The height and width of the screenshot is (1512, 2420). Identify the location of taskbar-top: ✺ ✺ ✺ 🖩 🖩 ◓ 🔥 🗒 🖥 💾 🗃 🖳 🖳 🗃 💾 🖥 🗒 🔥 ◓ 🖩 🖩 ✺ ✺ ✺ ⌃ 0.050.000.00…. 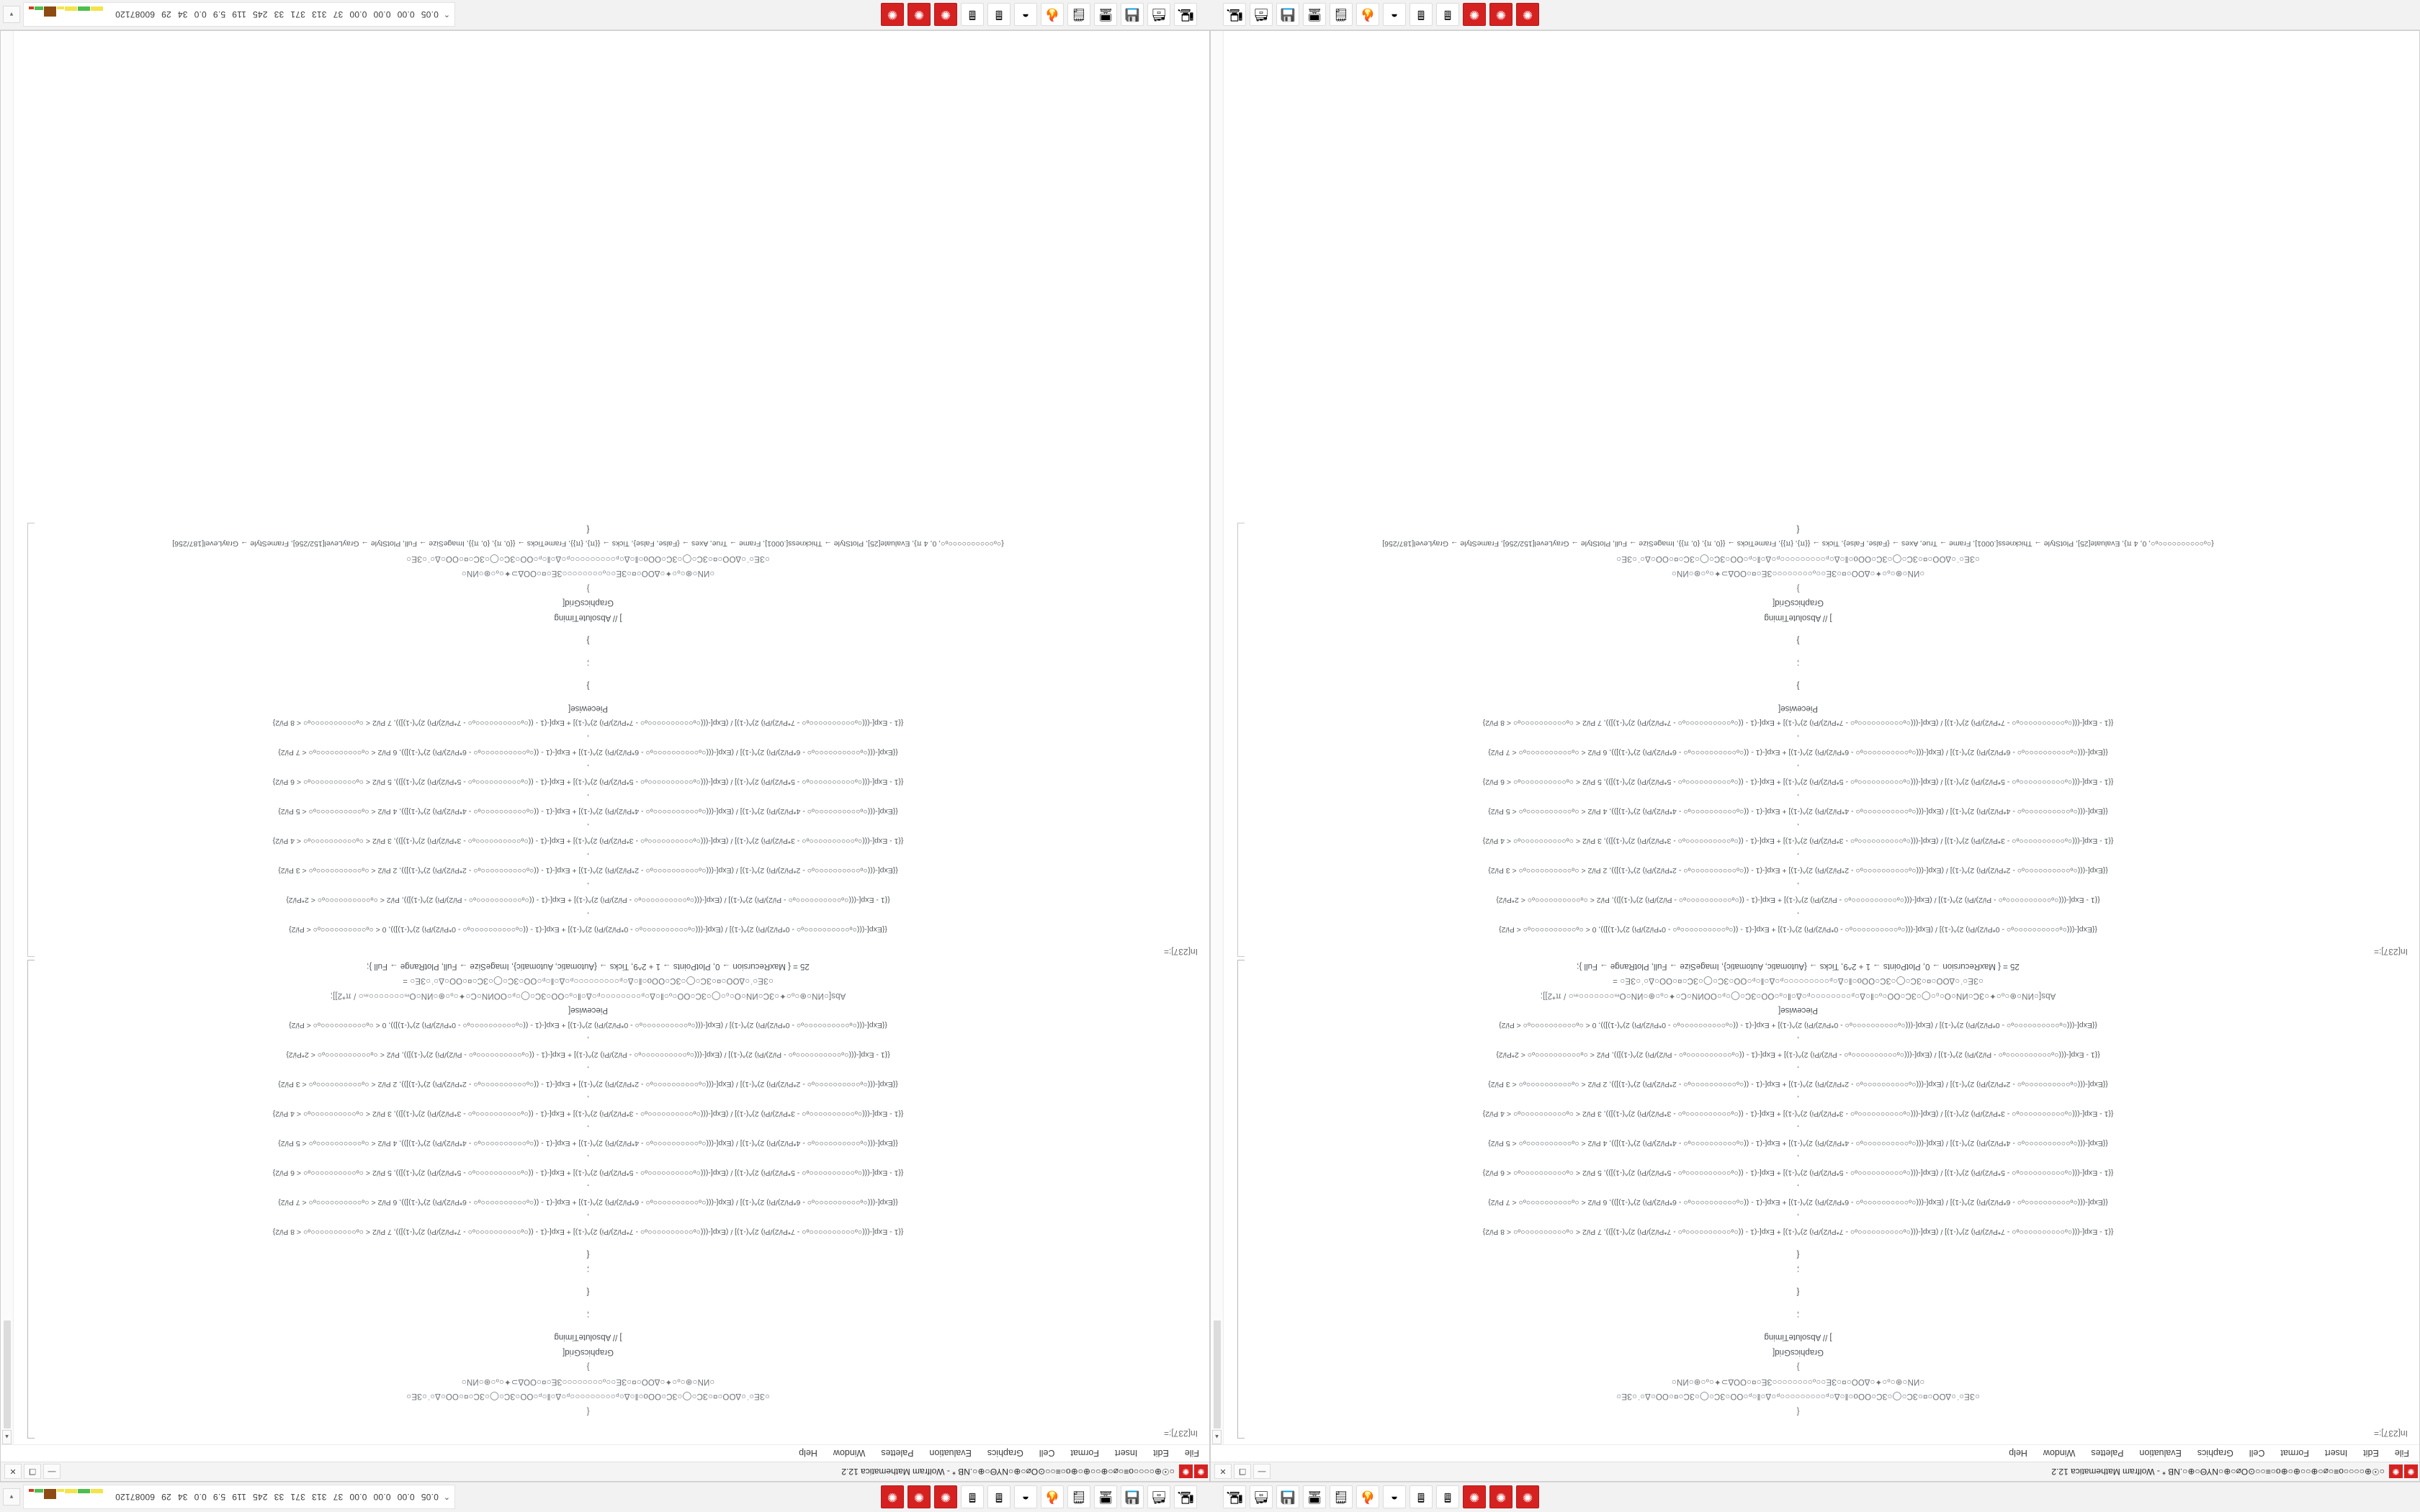
(1210, 1497).